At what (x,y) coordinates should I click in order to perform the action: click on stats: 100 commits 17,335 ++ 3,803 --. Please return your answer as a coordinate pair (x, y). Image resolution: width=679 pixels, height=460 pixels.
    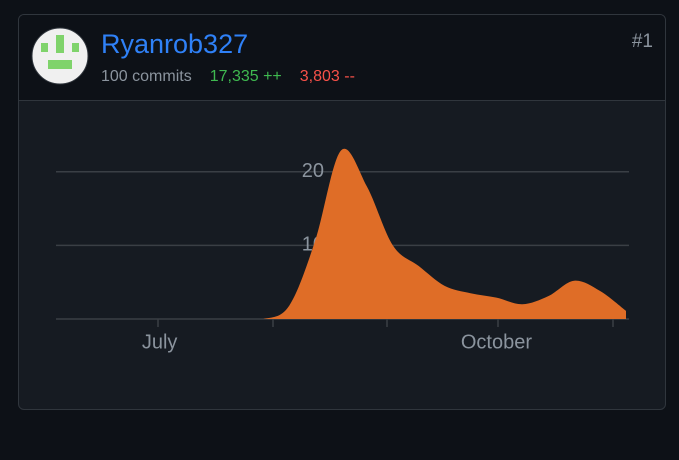
    Looking at the image, I should click on (228, 77).